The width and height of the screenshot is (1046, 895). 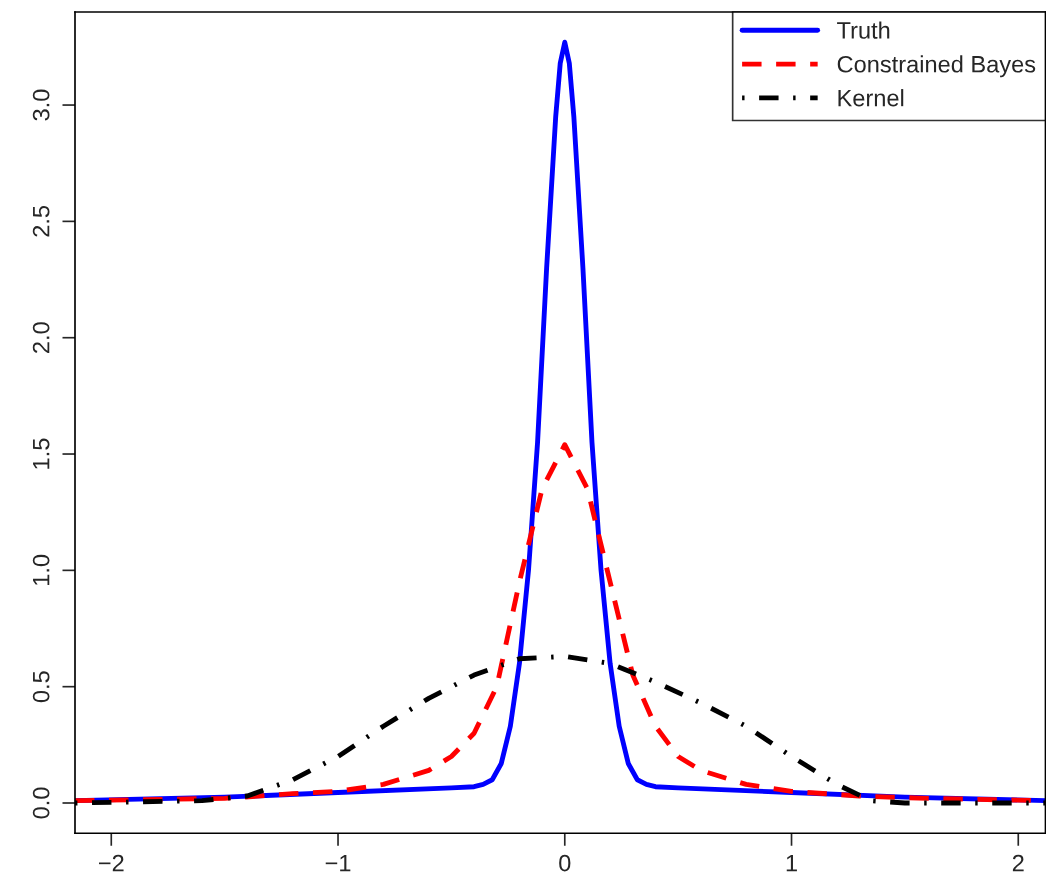 I want to click on x-tick-label: −2, so click(x=111, y=863).